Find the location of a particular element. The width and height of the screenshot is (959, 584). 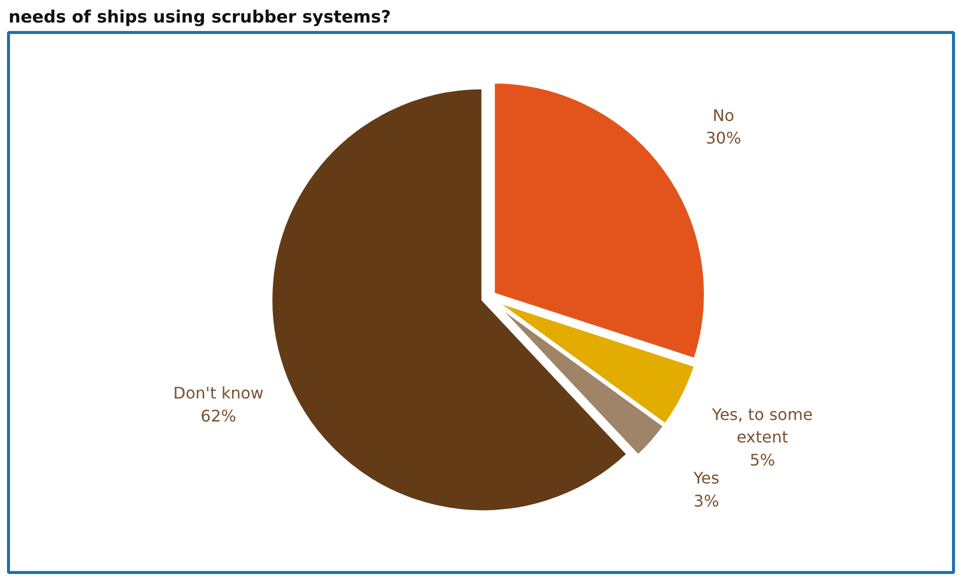

data-label: 62% is located at coordinates (218, 416).